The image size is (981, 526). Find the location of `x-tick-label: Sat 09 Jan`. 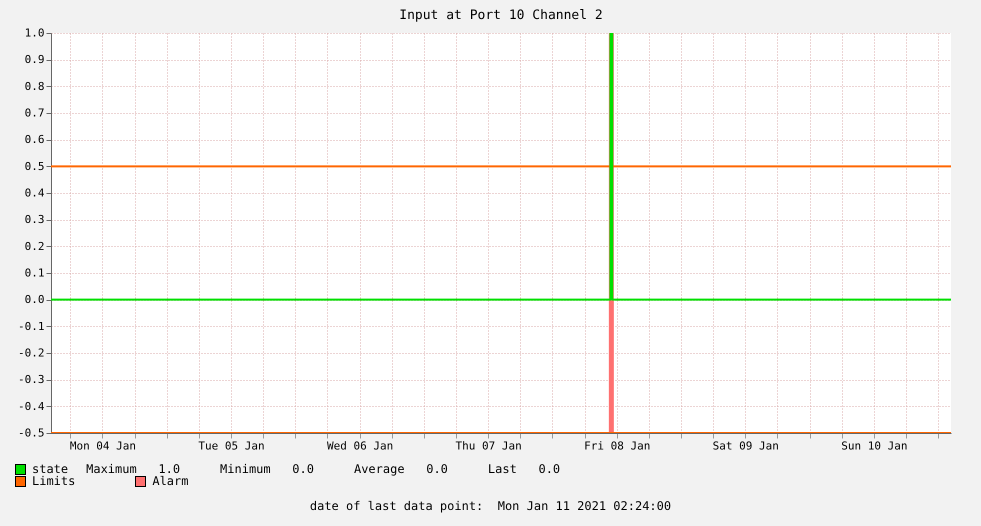

x-tick-label: Sat 09 Jan is located at coordinates (745, 446).